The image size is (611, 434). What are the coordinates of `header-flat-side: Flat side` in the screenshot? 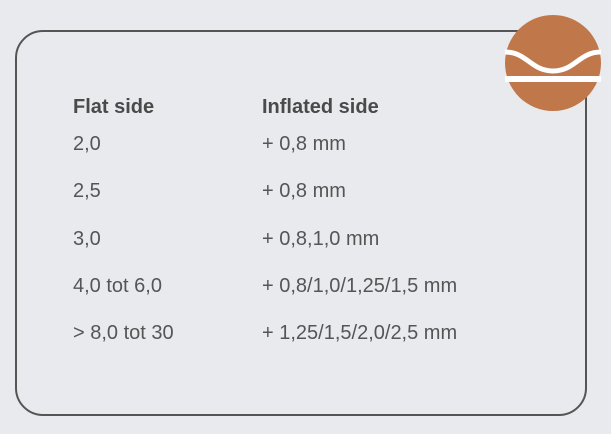 It's located at (114, 107).